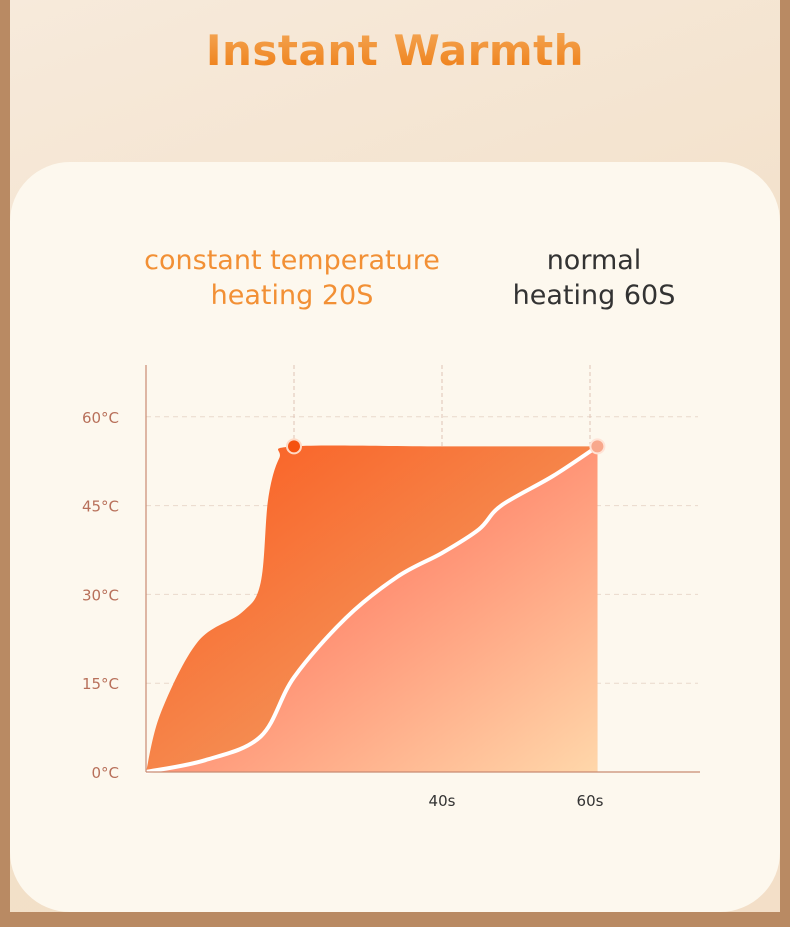  What do you see at coordinates (594, 260) in the screenshot?
I see `legend-line: normal` at bounding box center [594, 260].